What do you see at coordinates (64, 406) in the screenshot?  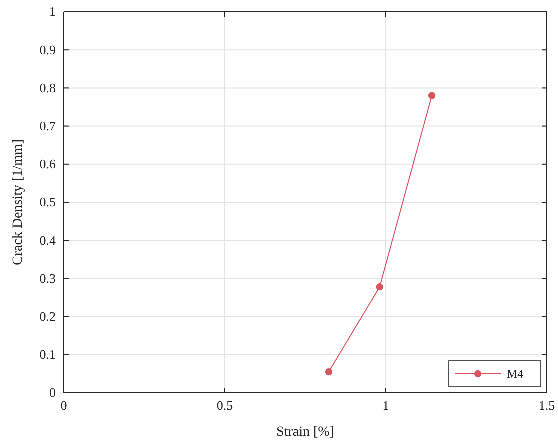 I see `x-tick-label: 0` at bounding box center [64, 406].